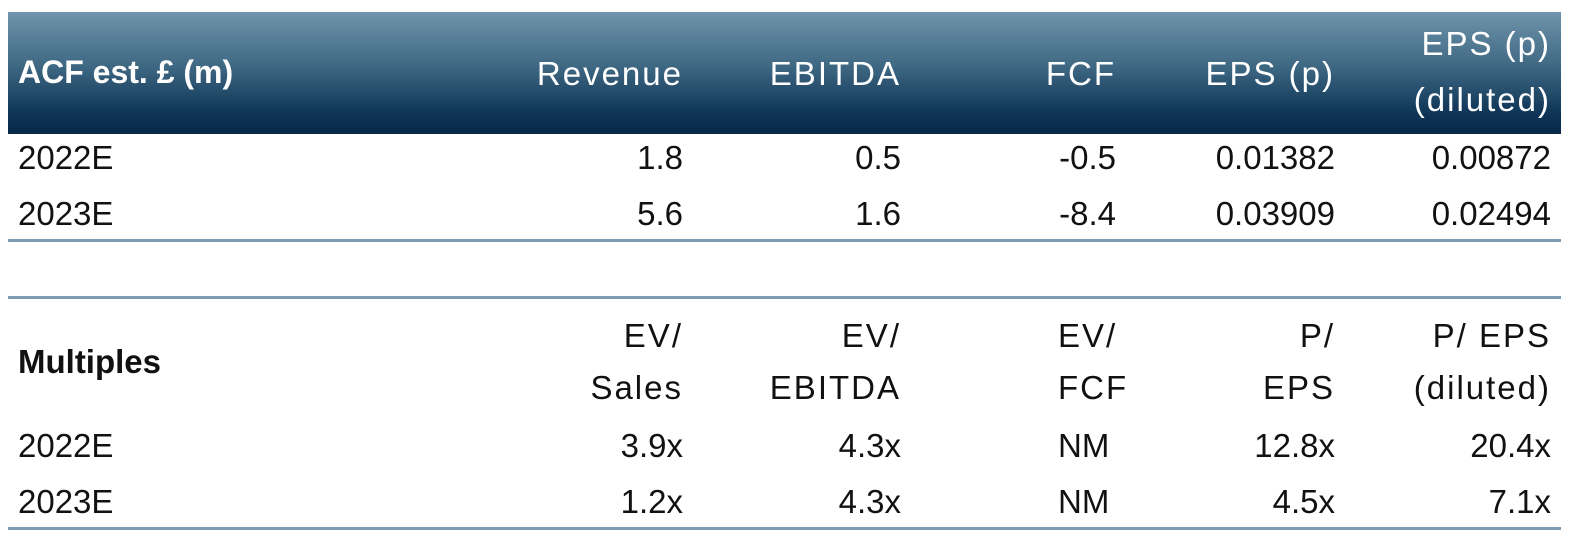 The image size is (1576, 547). What do you see at coordinates (1519, 501) in the screenshot?
I see `multiples-row-p-eps-diluted: 7.1x` at bounding box center [1519, 501].